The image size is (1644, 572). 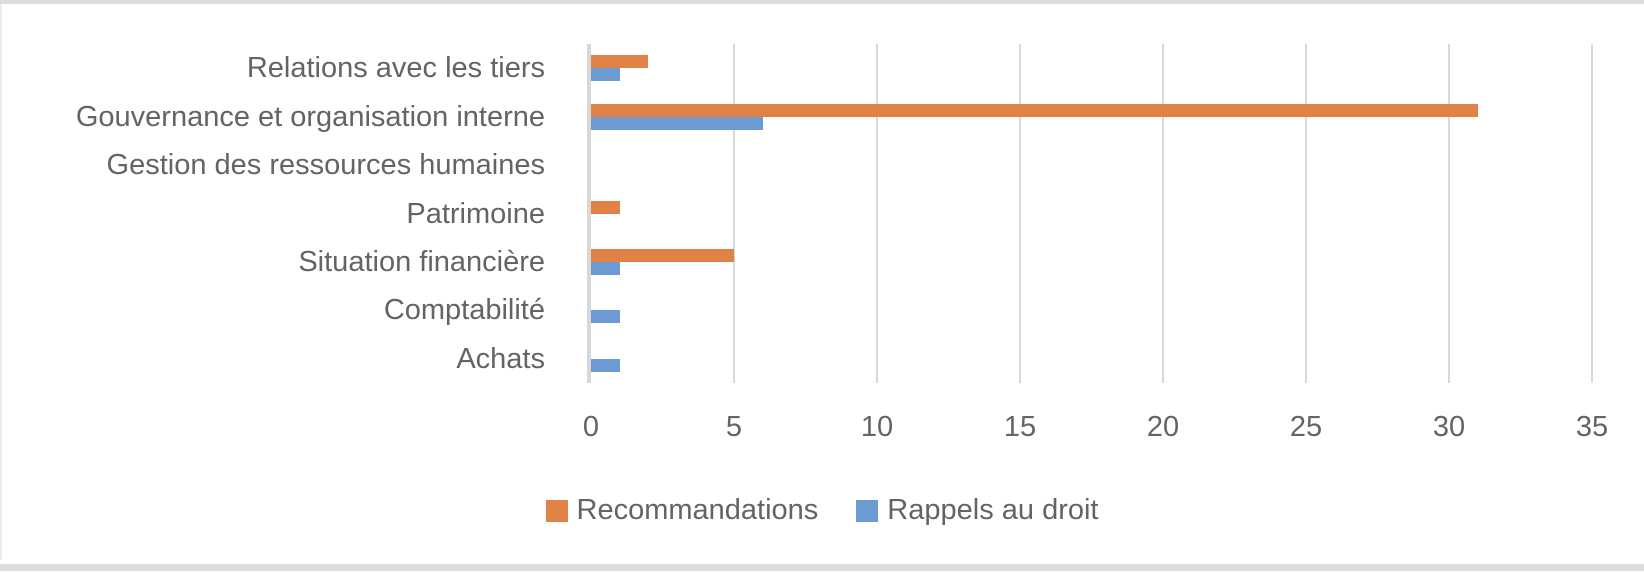 I want to click on legend-item-recommandations: Recommandations, so click(x=682, y=510).